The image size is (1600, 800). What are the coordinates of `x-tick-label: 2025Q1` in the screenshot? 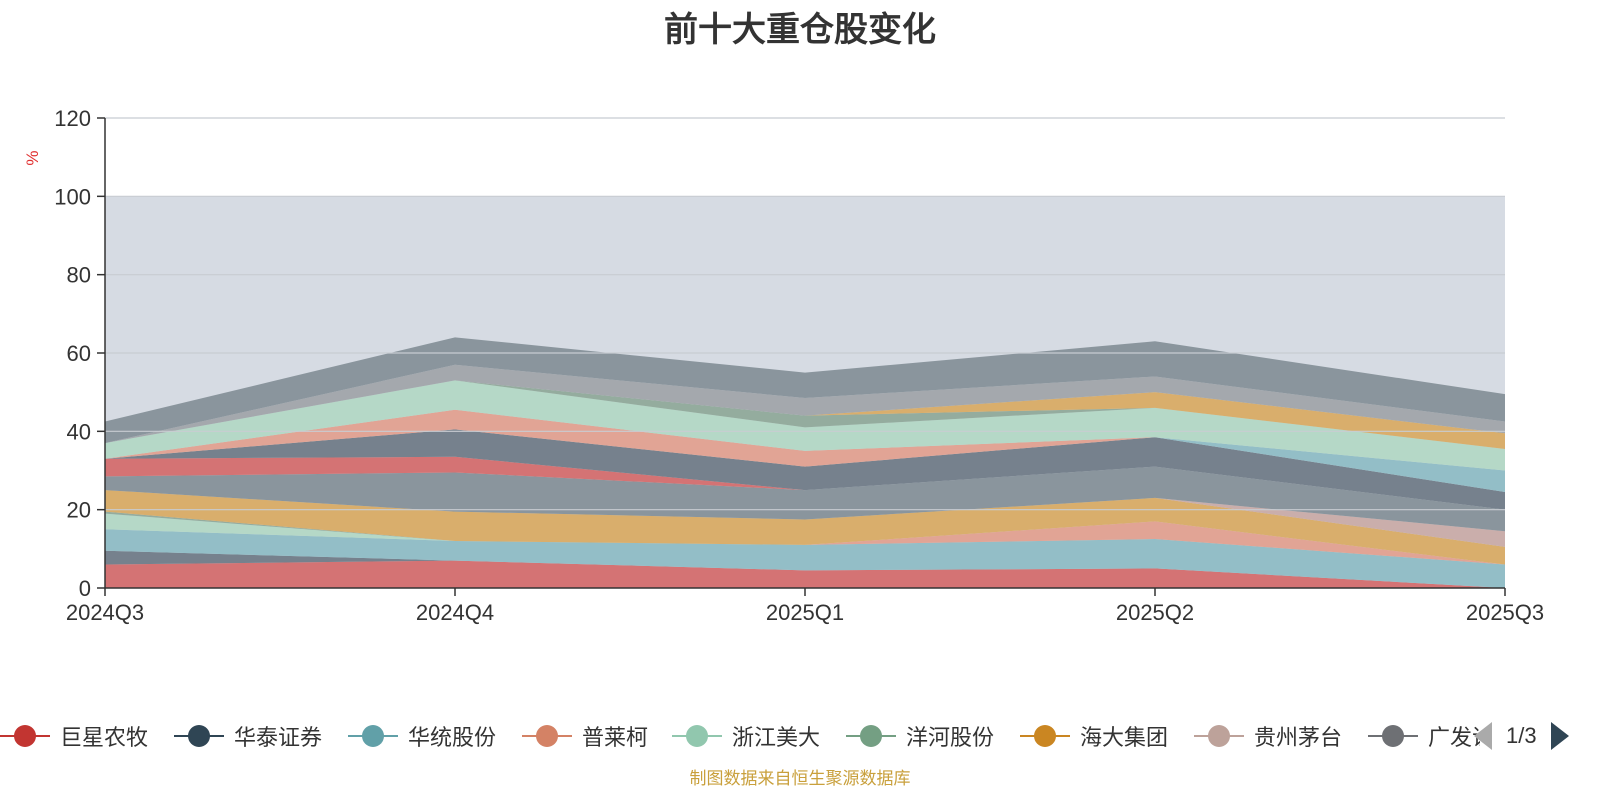 It's located at (805, 612).